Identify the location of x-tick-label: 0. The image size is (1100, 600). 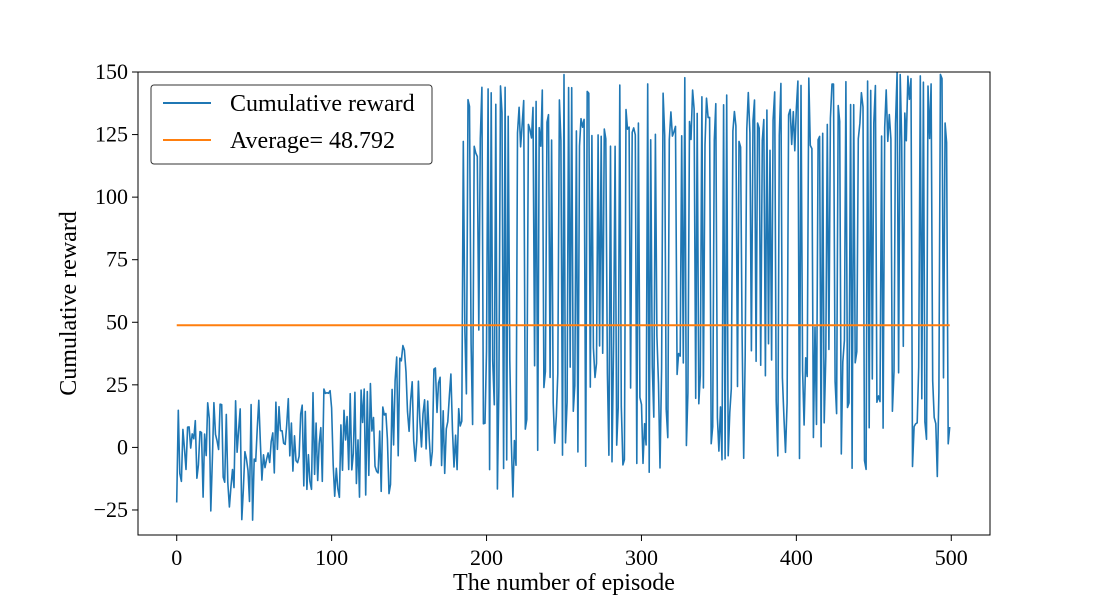
(176, 557).